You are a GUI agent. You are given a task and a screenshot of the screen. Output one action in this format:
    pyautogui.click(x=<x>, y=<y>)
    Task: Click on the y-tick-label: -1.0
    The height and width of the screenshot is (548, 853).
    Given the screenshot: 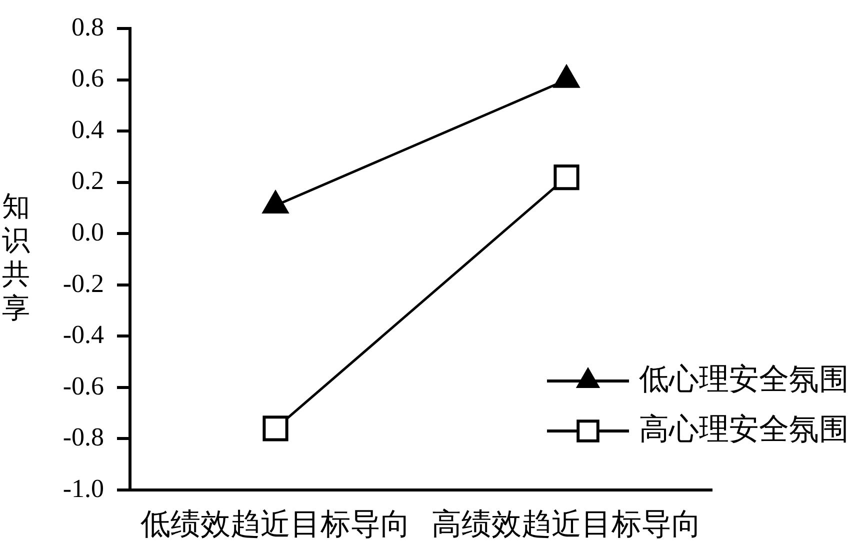 What is the action you would take?
    pyautogui.click(x=83, y=488)
    